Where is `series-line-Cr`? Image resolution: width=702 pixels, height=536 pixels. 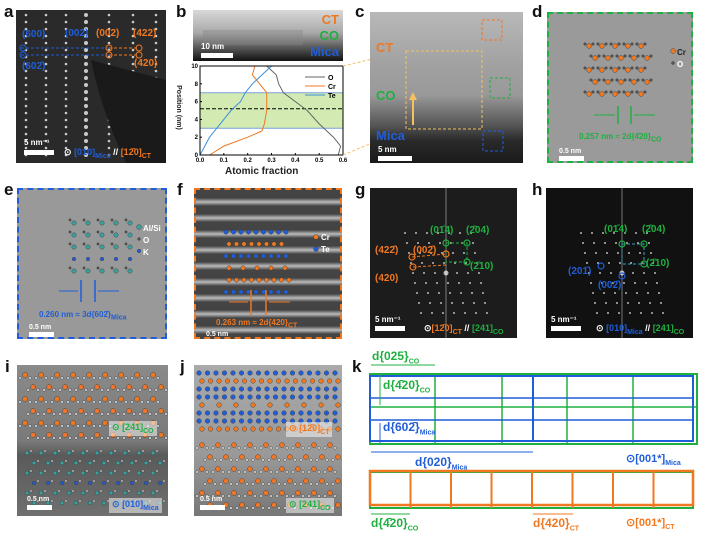 series-line-Cr is located at coordinates (238, 110).